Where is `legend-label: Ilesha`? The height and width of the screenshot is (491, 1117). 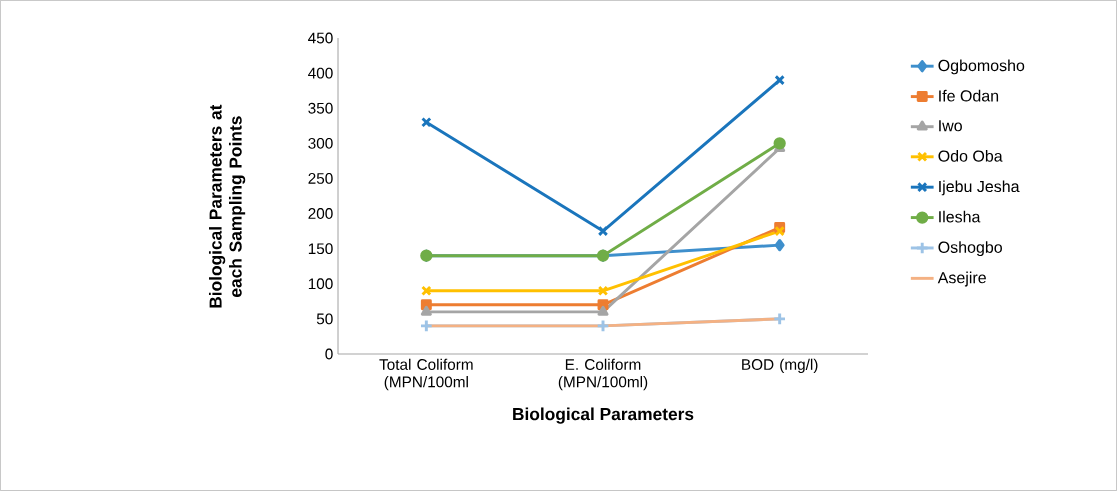
legend-label: Ilesha is located at coordinates (960, 216).